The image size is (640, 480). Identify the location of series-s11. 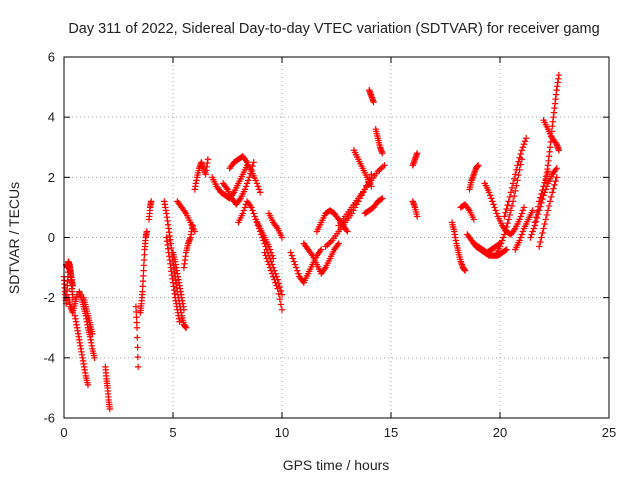
(175, 264).